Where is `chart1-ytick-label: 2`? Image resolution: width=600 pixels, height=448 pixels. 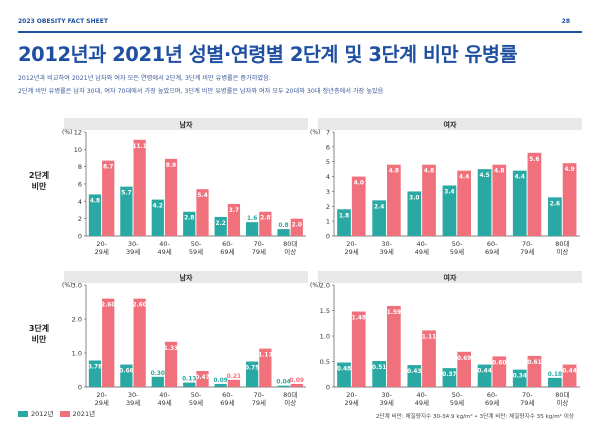
chart1-ytick-label: 2 is located at coordinates (80, 219).